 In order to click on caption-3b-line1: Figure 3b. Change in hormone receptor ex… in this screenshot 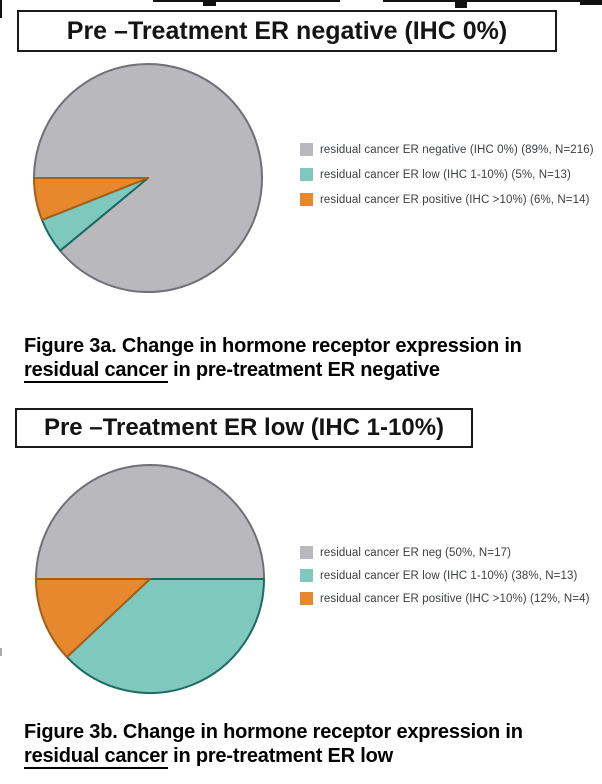, I will do `click(273, 732)`.